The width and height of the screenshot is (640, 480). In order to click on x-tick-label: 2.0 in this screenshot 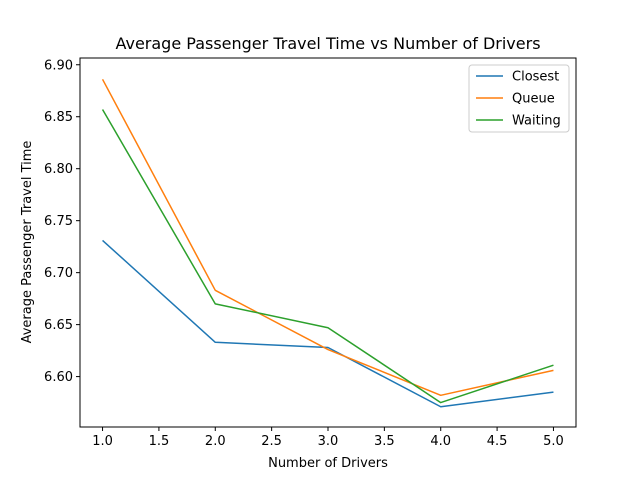, I will do `click(215, 441)`.